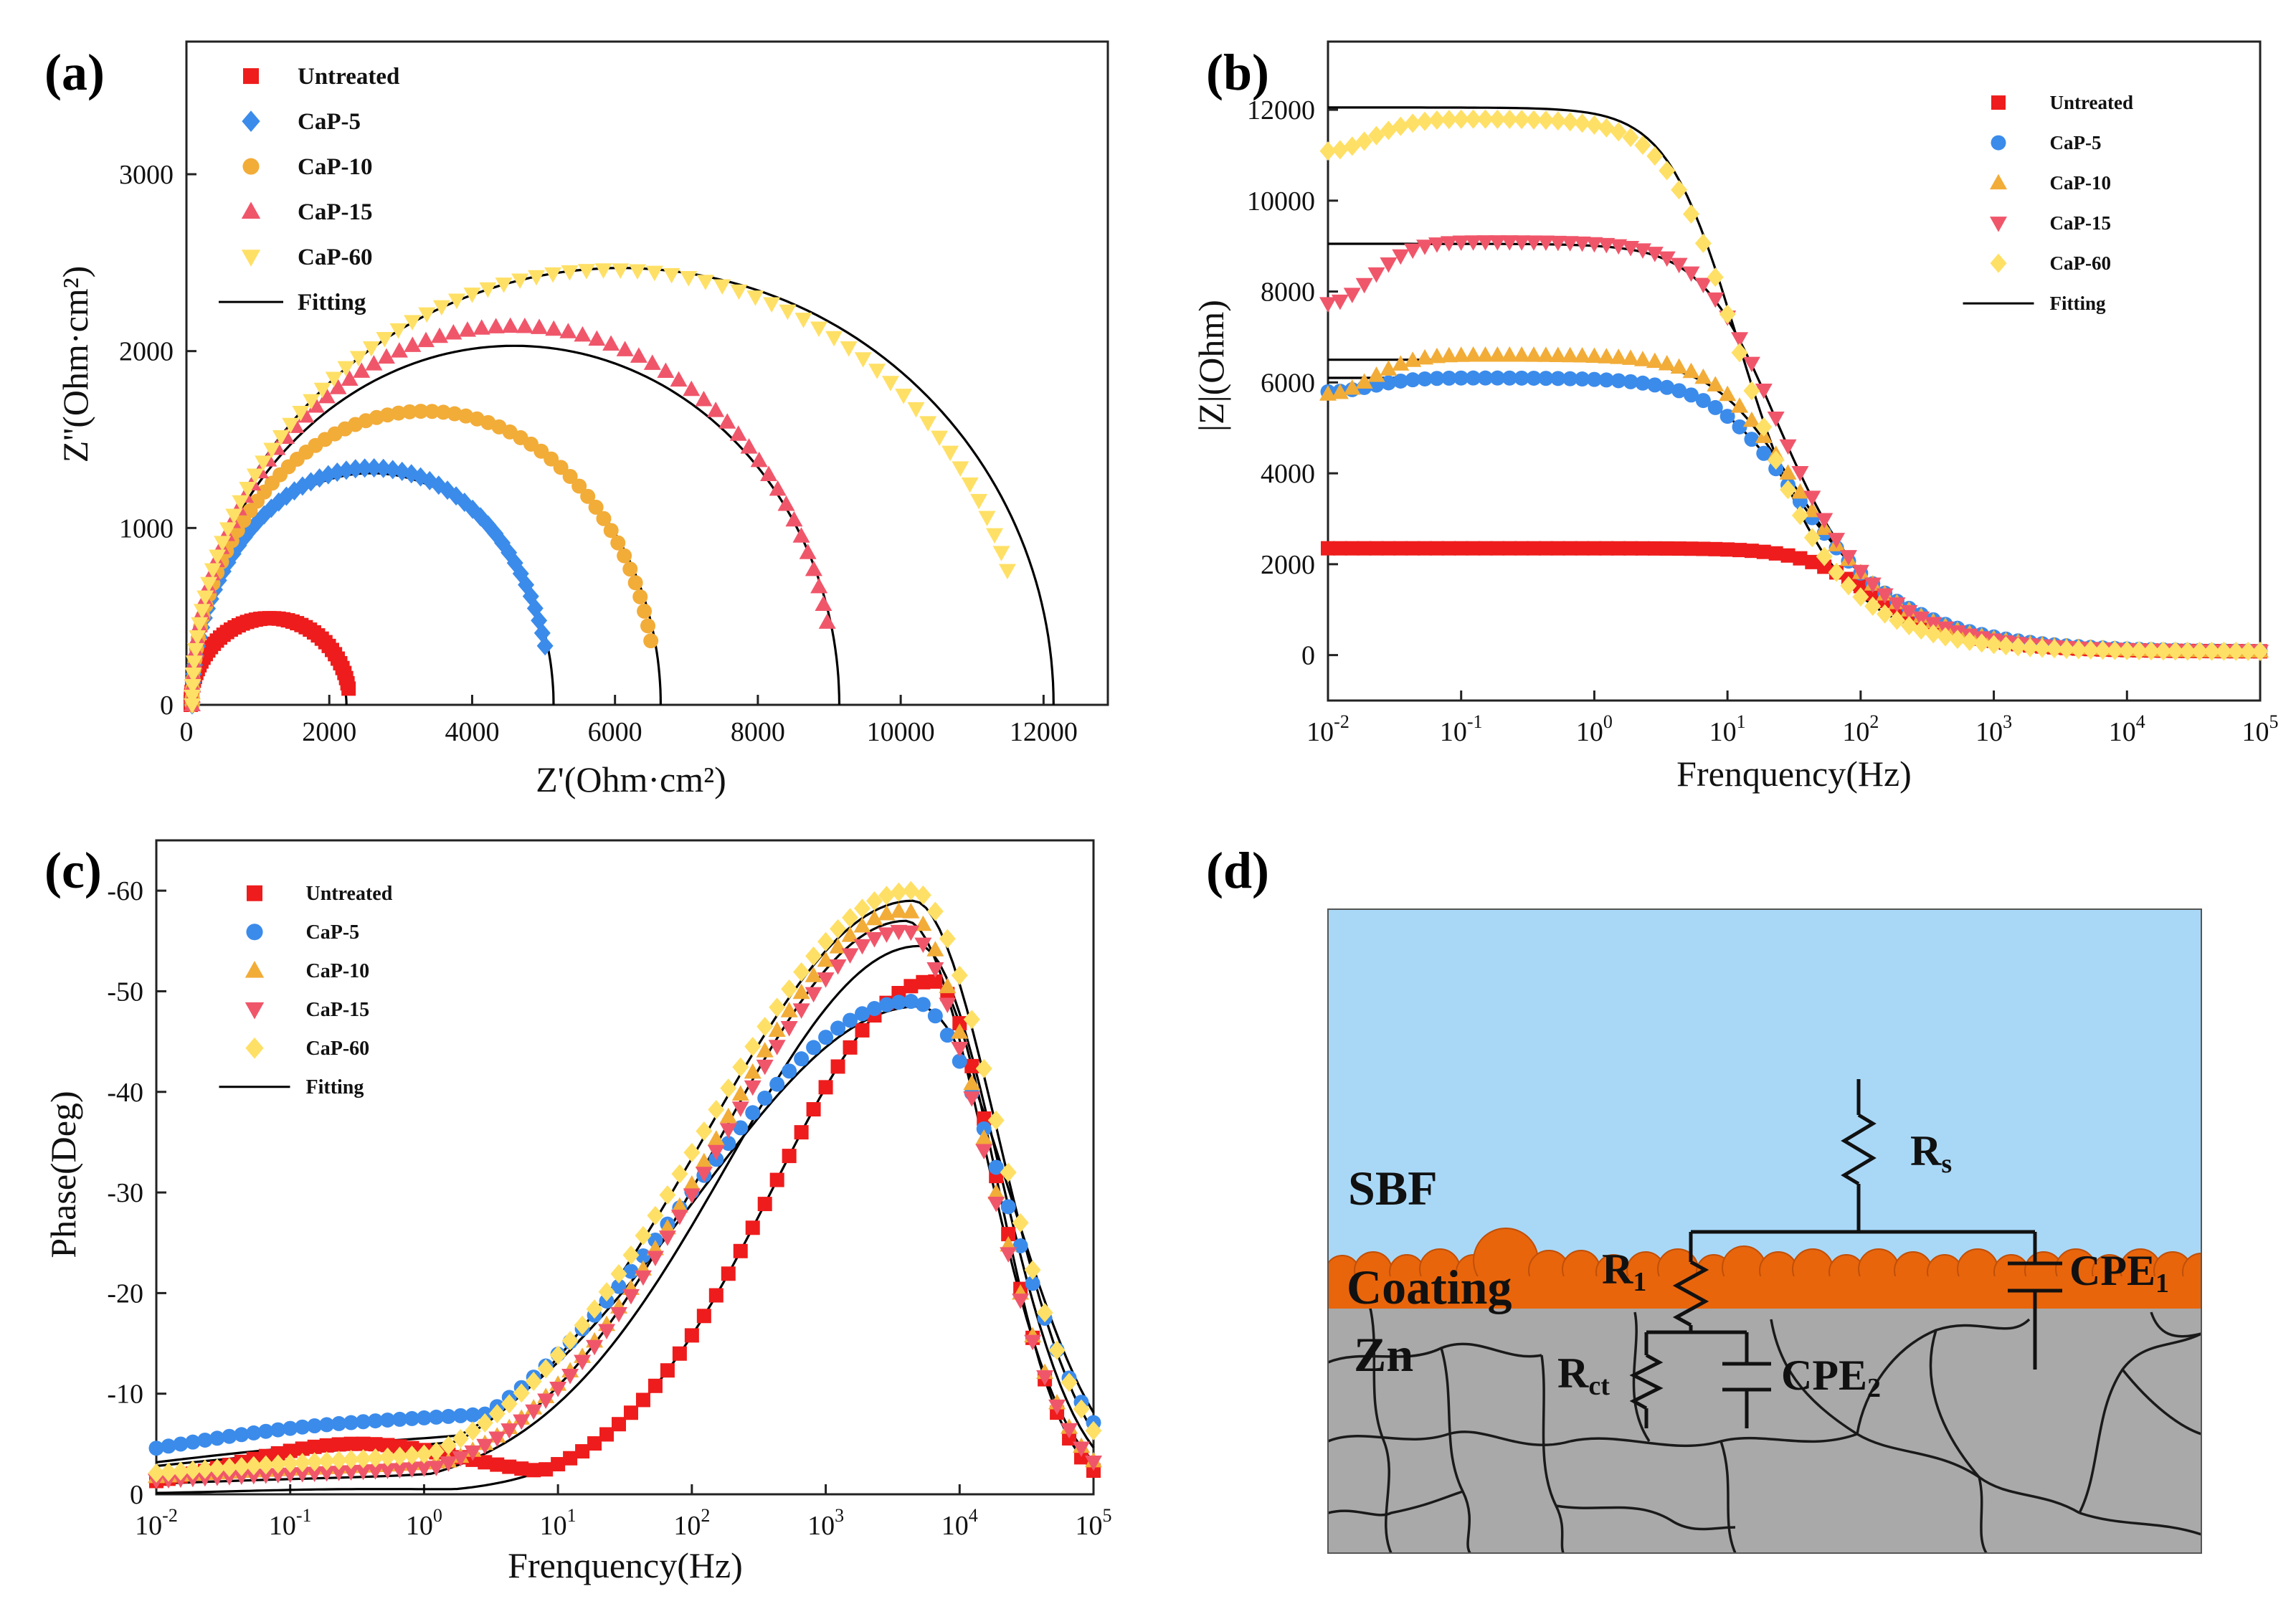 The height and width of the screenshot is (1604, 2296). I want to click on legend-marker-untreated, so click(255, 893).